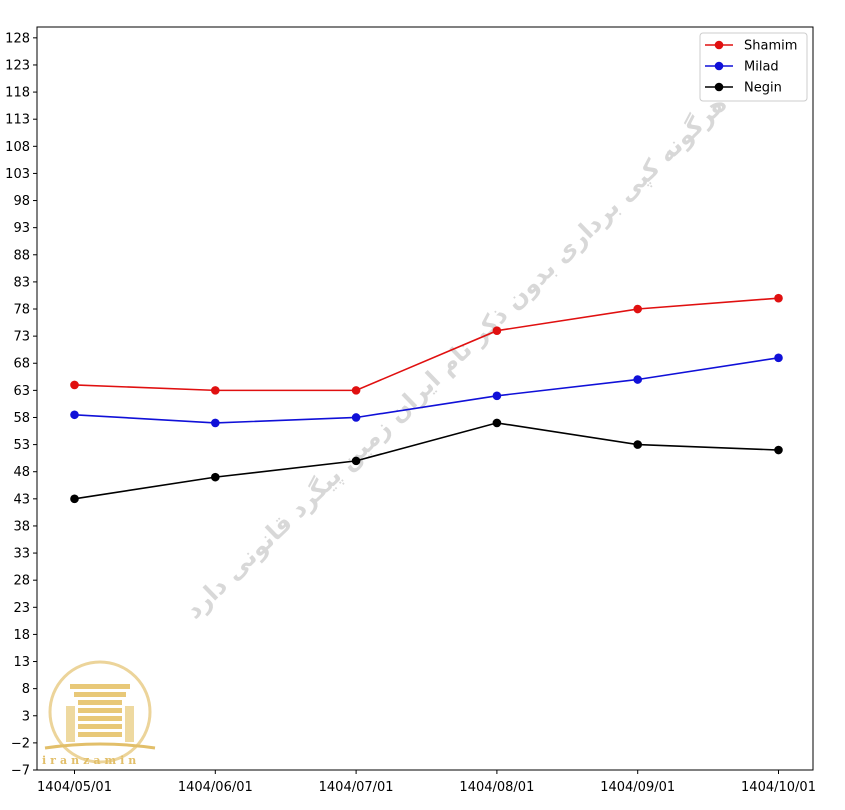 The height and width of the screenshot is (810, 845). Describe the element at coordinates (21, 255) in the screenshot. I see `y-tick-label: 88` at that location.